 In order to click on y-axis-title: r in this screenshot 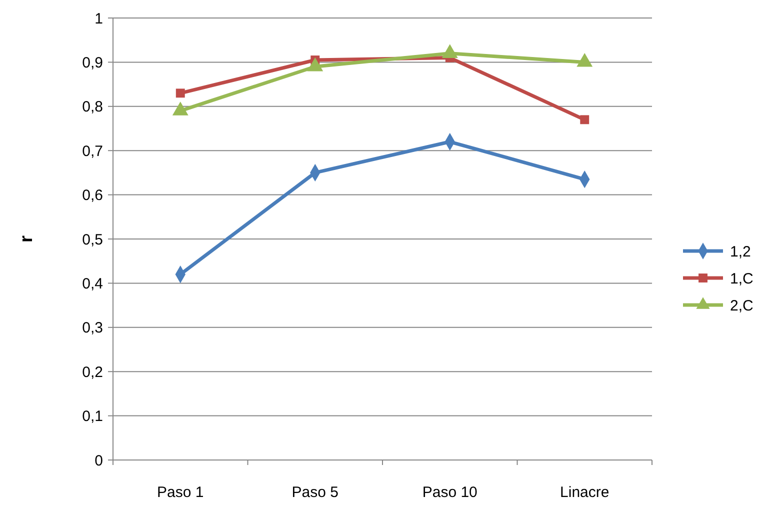, I will do `click(26, 239)`.